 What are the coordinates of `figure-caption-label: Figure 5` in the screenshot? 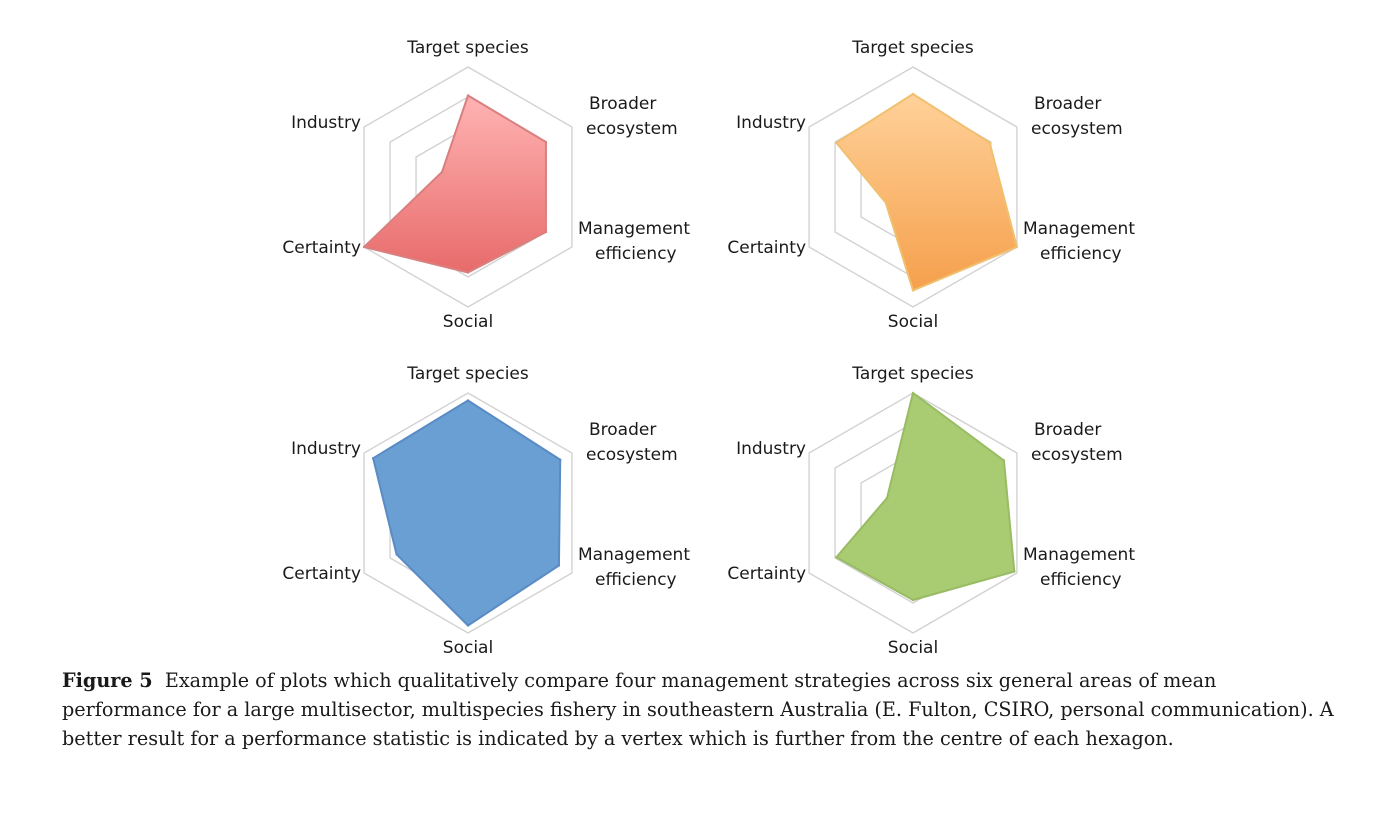 It's located at (107, 680).